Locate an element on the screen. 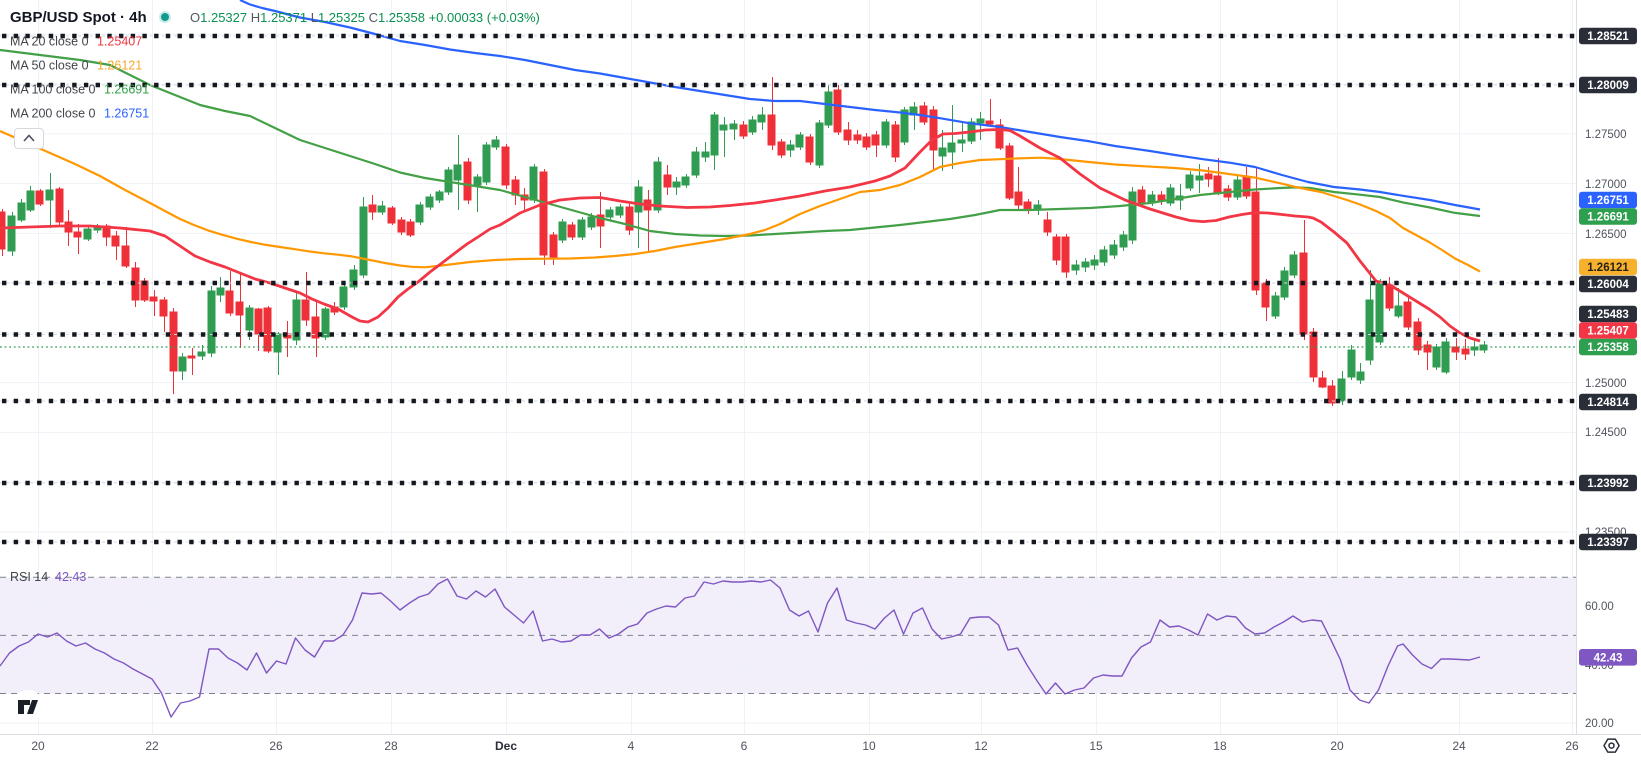 Image resolution: width=1641 pixels, height=760 pixels. svg-text: 1.25483 is located at coordinates (1608, 315).